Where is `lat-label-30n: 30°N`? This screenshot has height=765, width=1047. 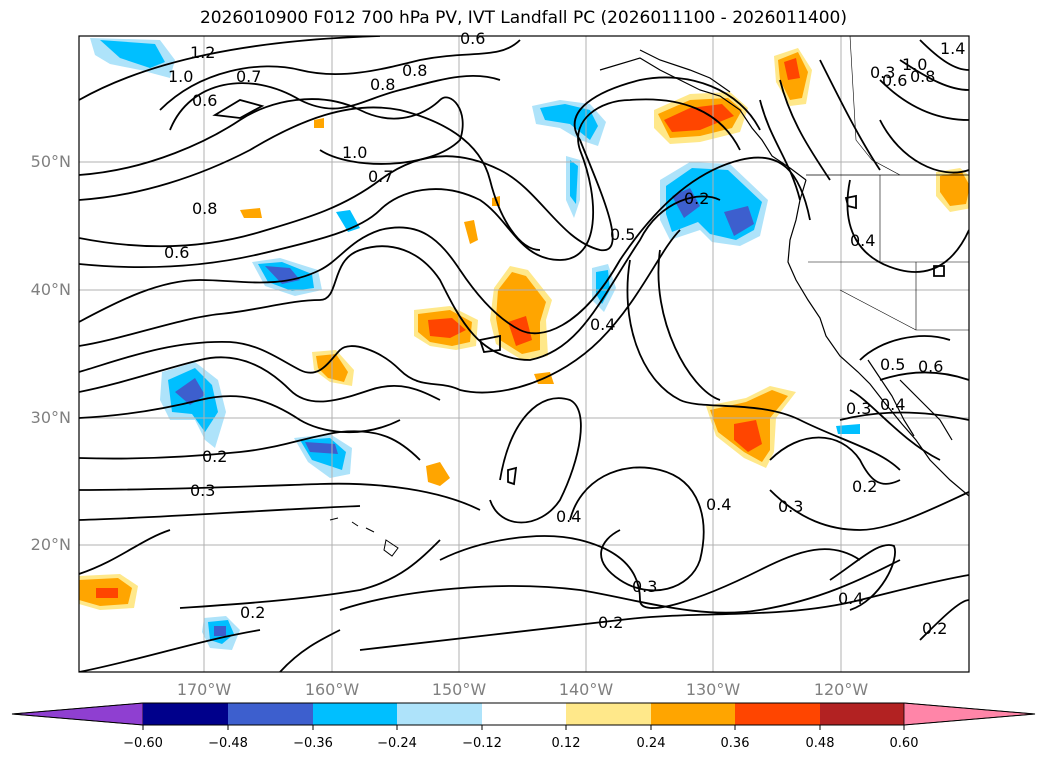
lat-label-30n: 30°N is located at coordinates (50, 417).